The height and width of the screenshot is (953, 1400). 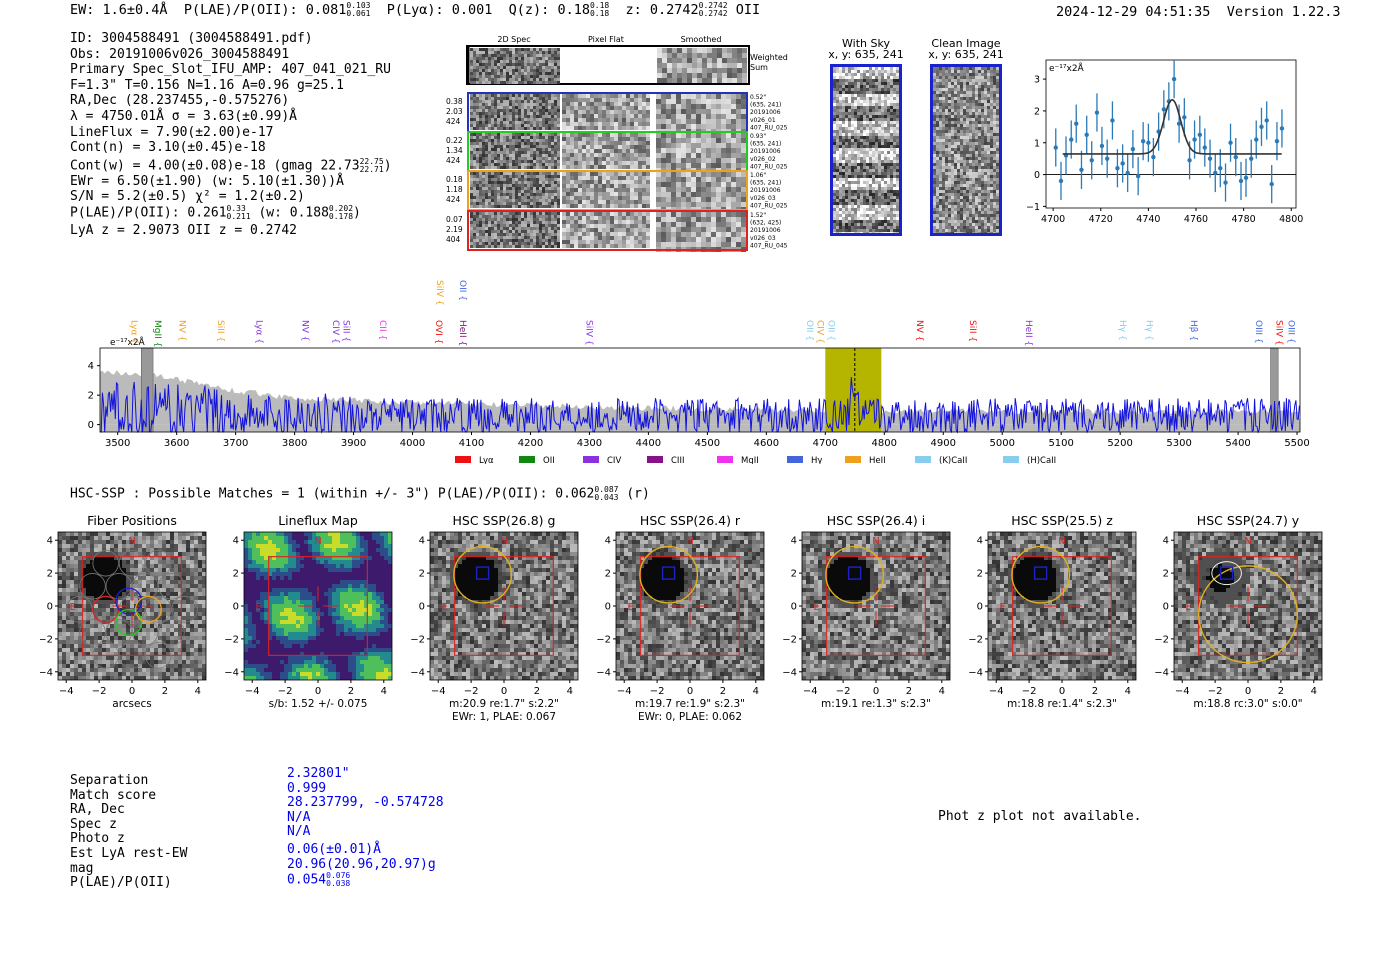 I want to click on info-line: F=1.3" T=0.156 N=1.16 A=0.96 g=25.1, so click(x=207, y=85).